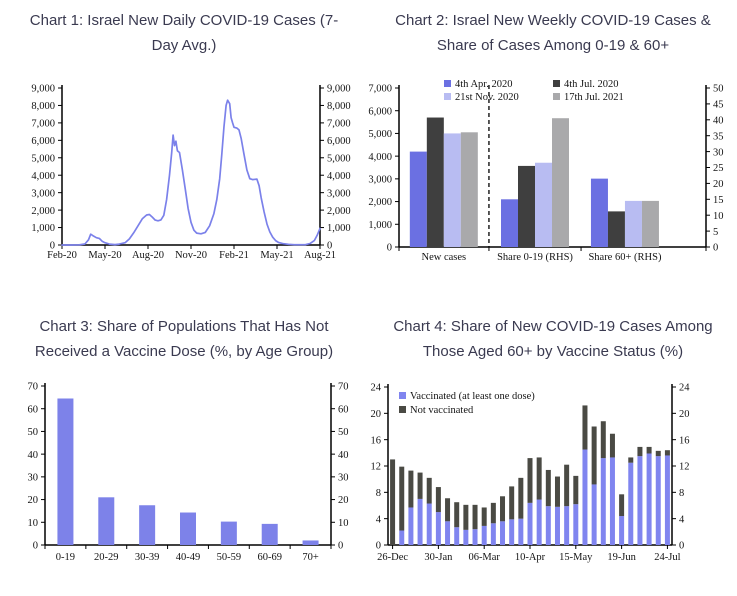  What do you see at coordinates (530, 557) in the screenshot?
I see `svg-text: 10-Apr` at bounding box center [530, 557].